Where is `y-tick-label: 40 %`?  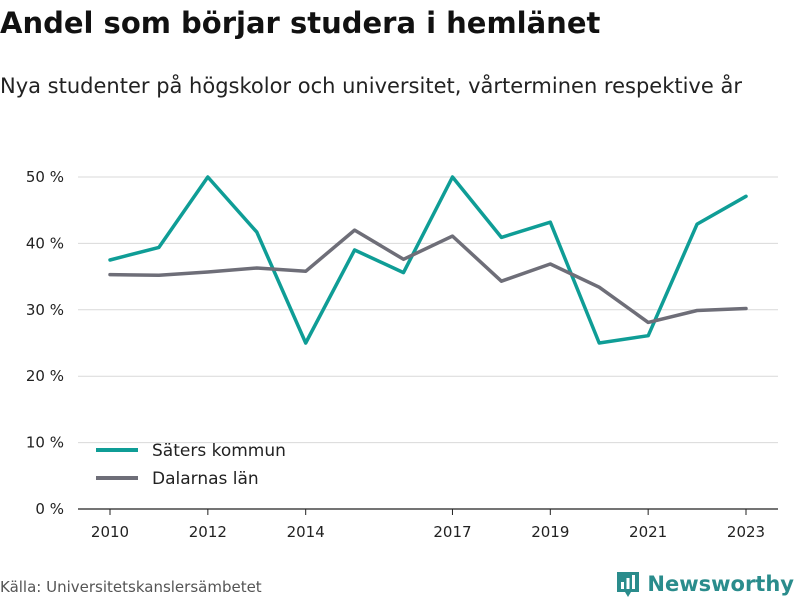 y-tick-label: 40 % is located at coordinates (45, 243).